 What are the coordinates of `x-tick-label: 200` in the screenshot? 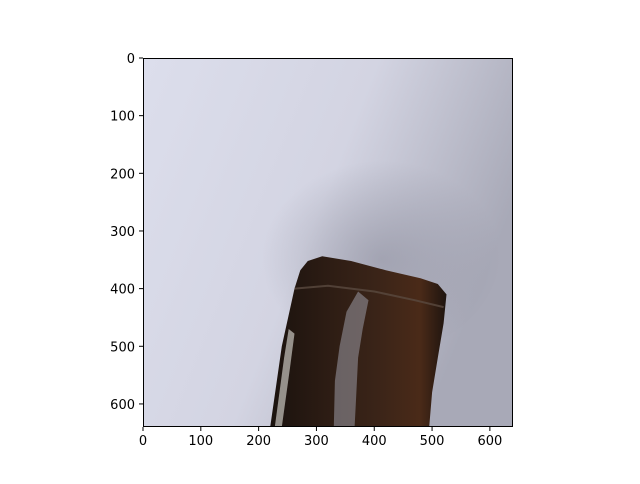 It's located at (258, 441).